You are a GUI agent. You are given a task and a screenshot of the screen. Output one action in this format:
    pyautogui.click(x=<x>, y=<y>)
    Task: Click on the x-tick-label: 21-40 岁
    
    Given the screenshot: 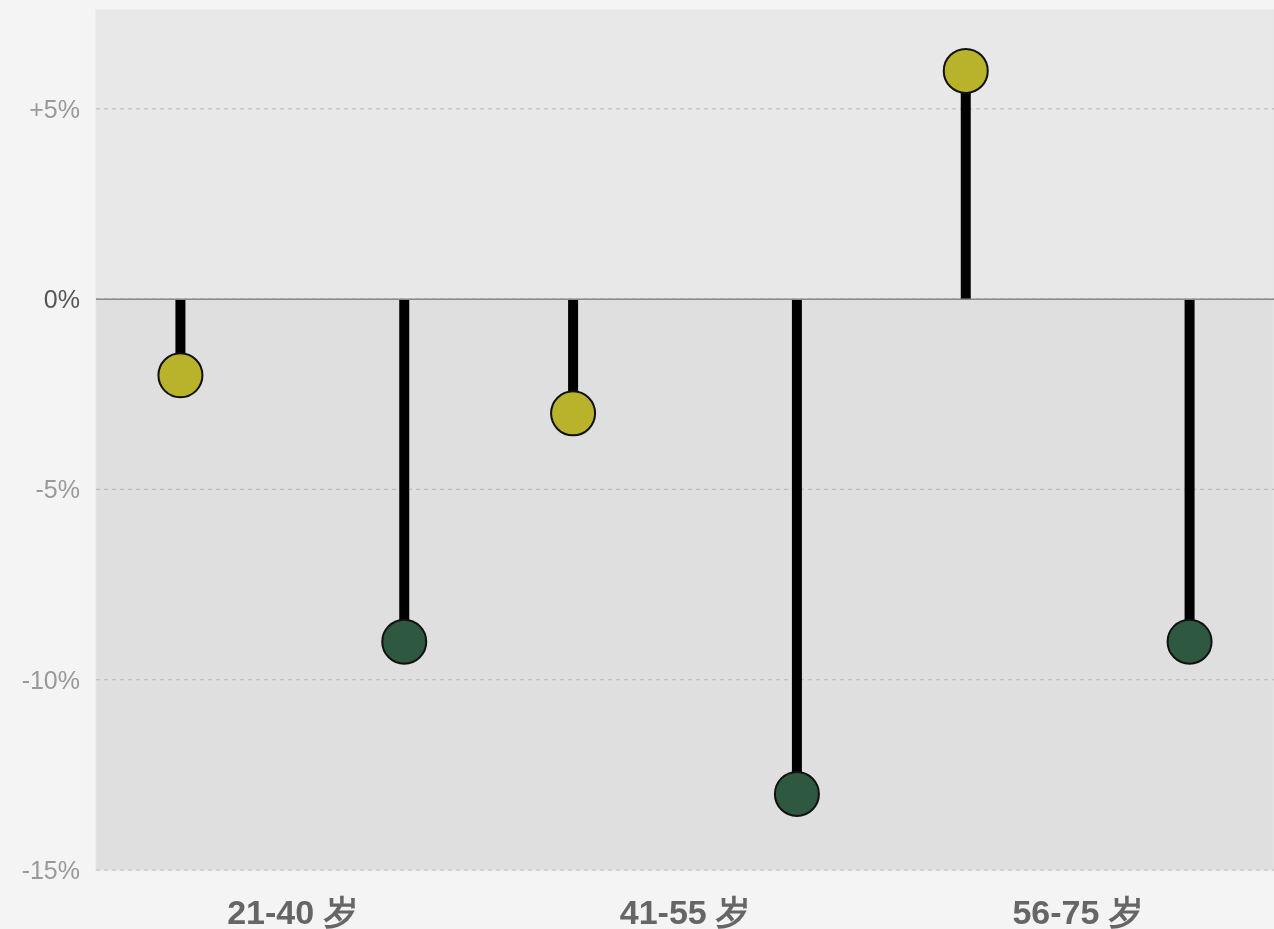 What is the action you would take?
    pyautogui.click(x=292, y=911)
    